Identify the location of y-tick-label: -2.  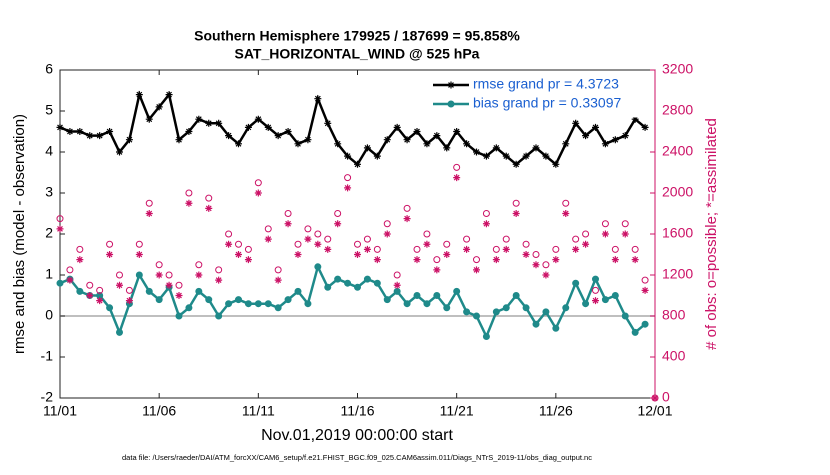
(47, 397).